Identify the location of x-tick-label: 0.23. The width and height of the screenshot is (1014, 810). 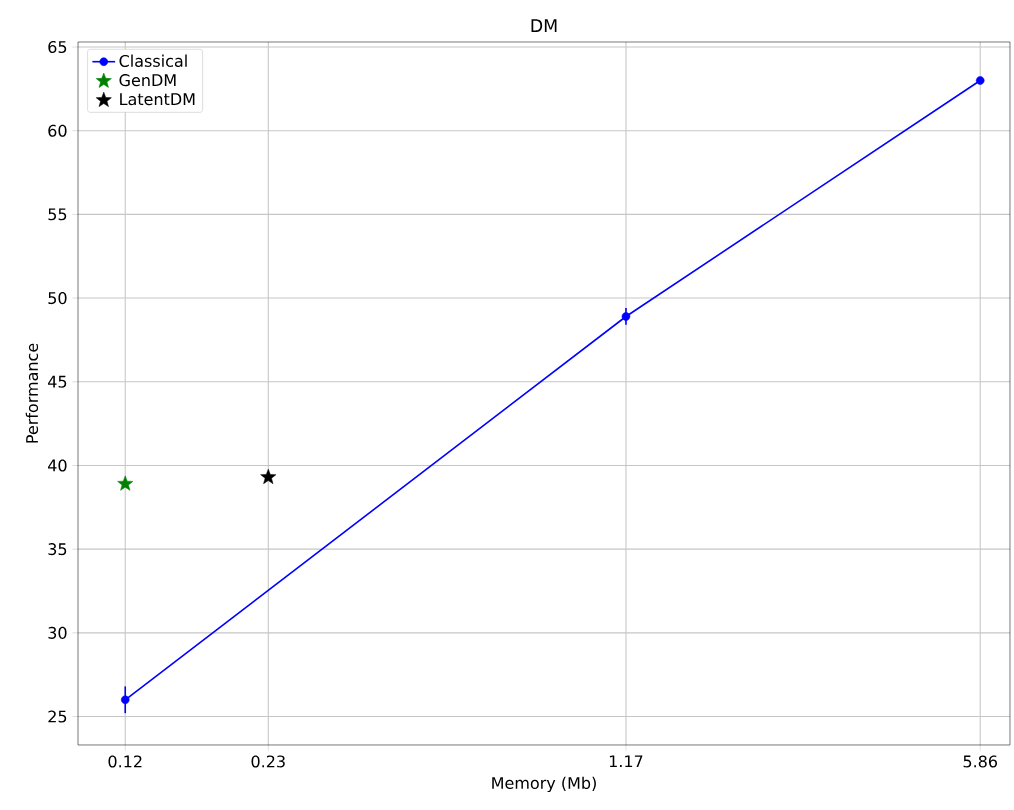
(268, 761).